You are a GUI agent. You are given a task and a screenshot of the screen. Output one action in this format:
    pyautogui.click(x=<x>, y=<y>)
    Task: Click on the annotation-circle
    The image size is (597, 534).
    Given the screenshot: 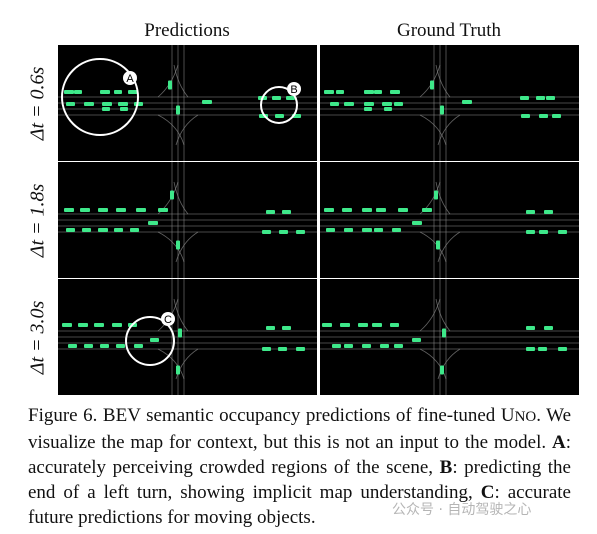 What is the action you would take?
    pyautogui.click(x=100, y=97)
    